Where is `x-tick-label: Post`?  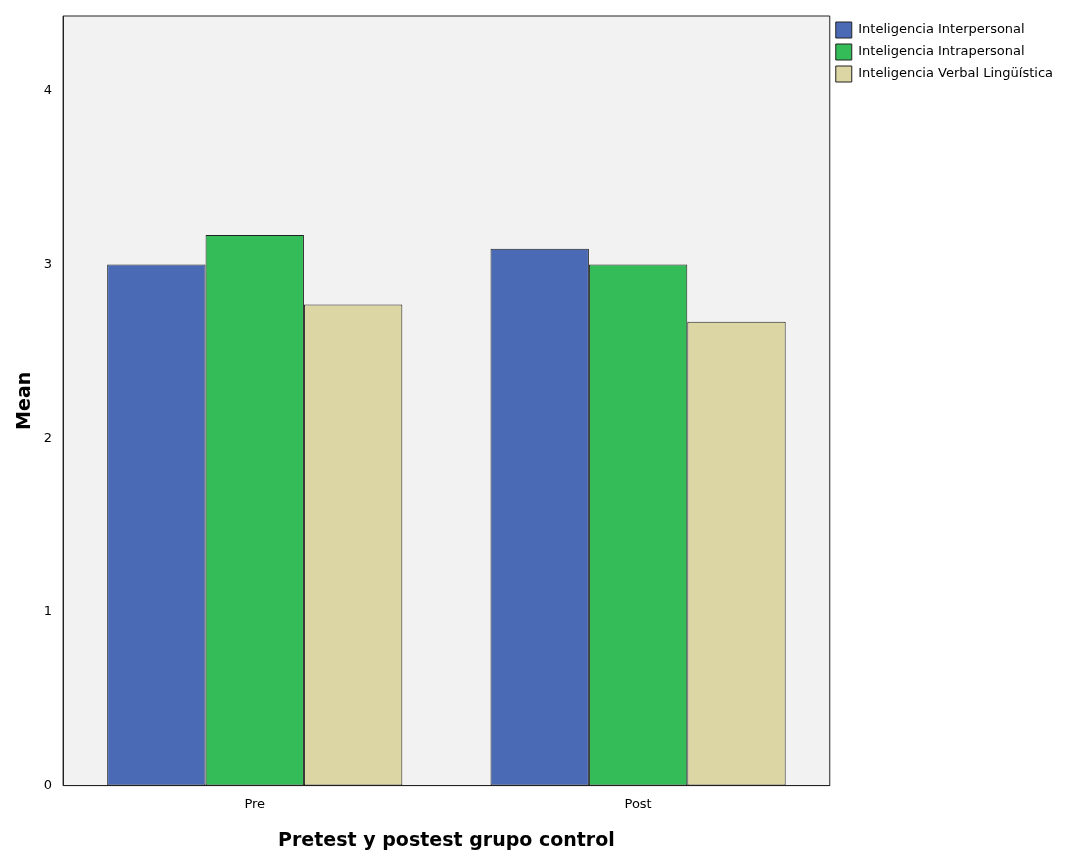 x-tick-label: Post is located at coordinates (638, 803).